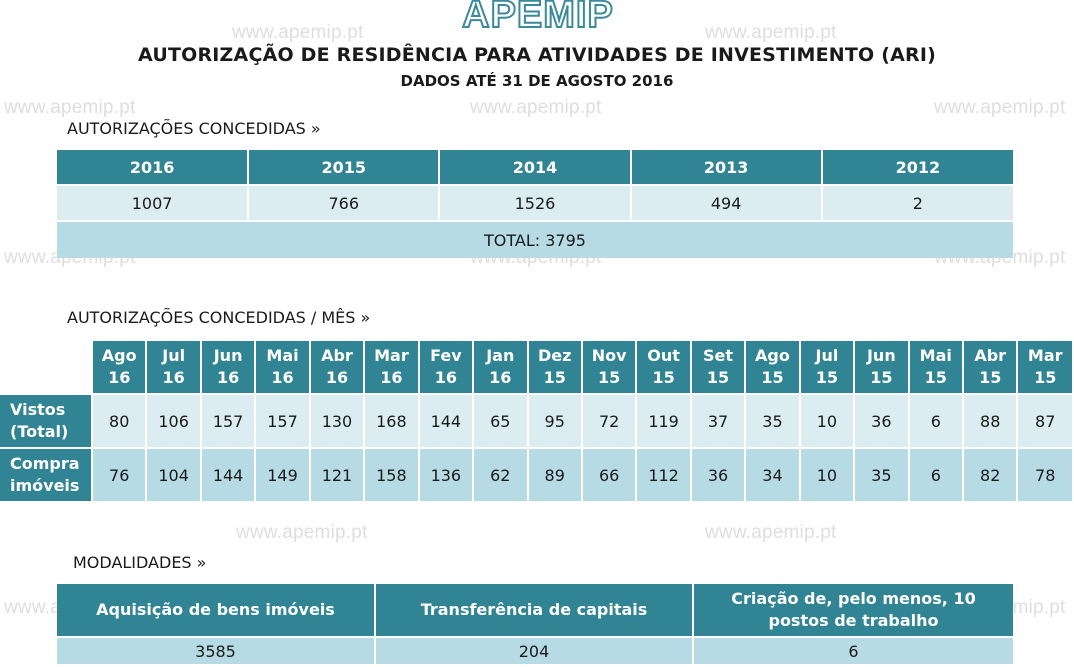 Image resolution: width=1074 pixels, height=667 pixels. I want to click on month-header: Mar 16, so click(392, 367).